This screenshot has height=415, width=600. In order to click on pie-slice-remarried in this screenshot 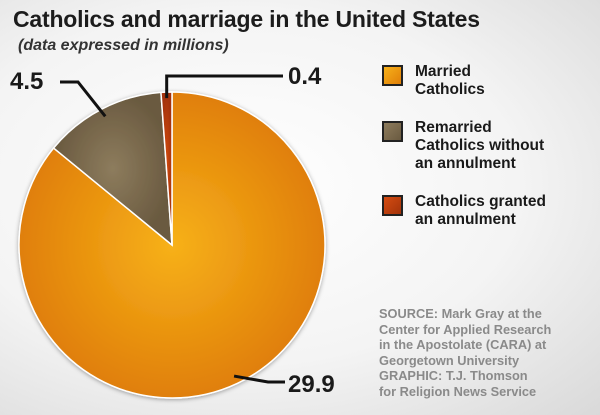, I will do `click(112, 169)`.